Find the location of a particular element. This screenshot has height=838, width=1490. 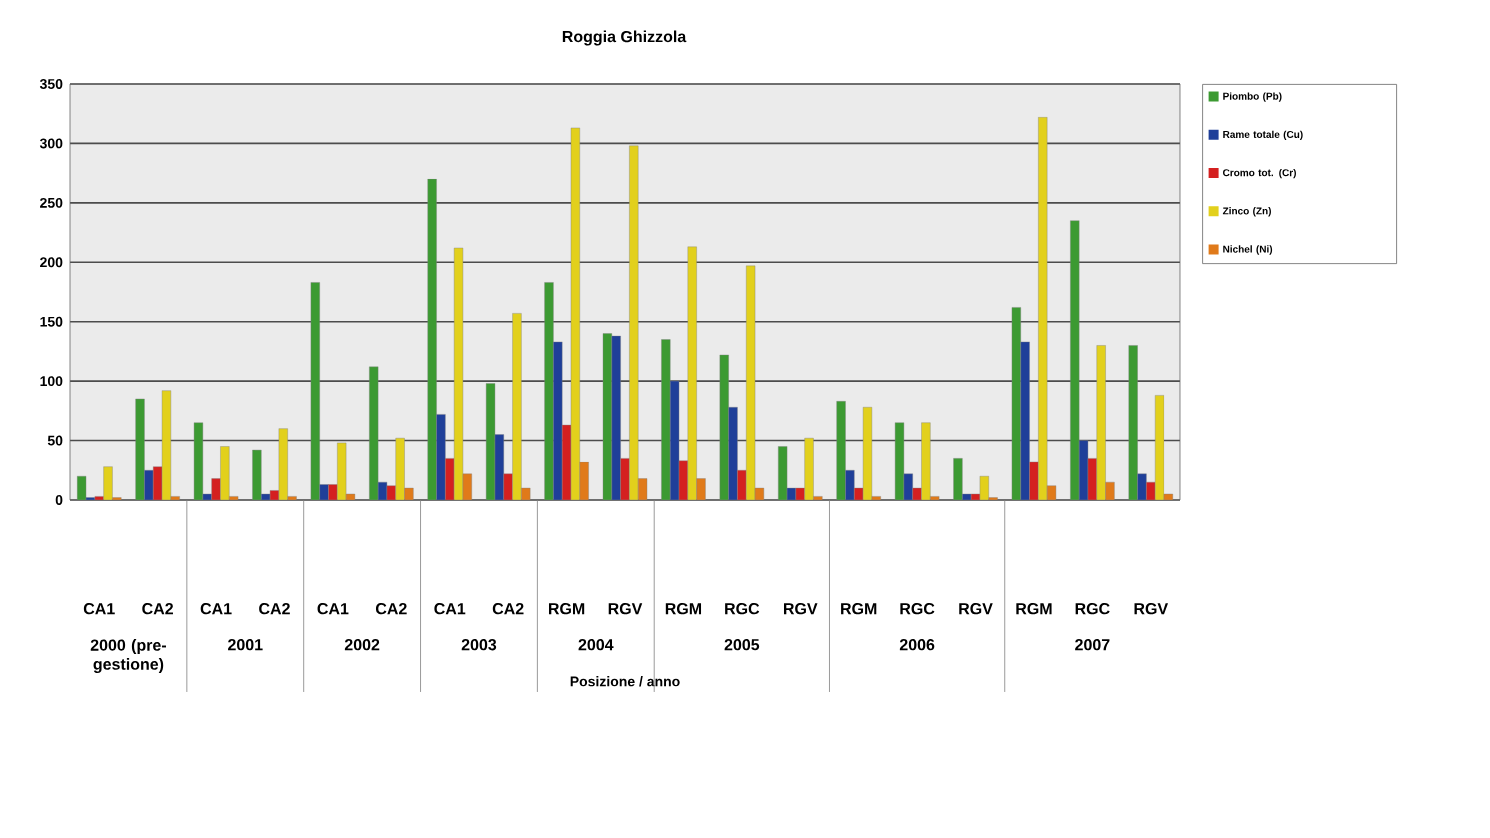

text: 2000 (pre-gestione) is located at coordinates (128, 656).